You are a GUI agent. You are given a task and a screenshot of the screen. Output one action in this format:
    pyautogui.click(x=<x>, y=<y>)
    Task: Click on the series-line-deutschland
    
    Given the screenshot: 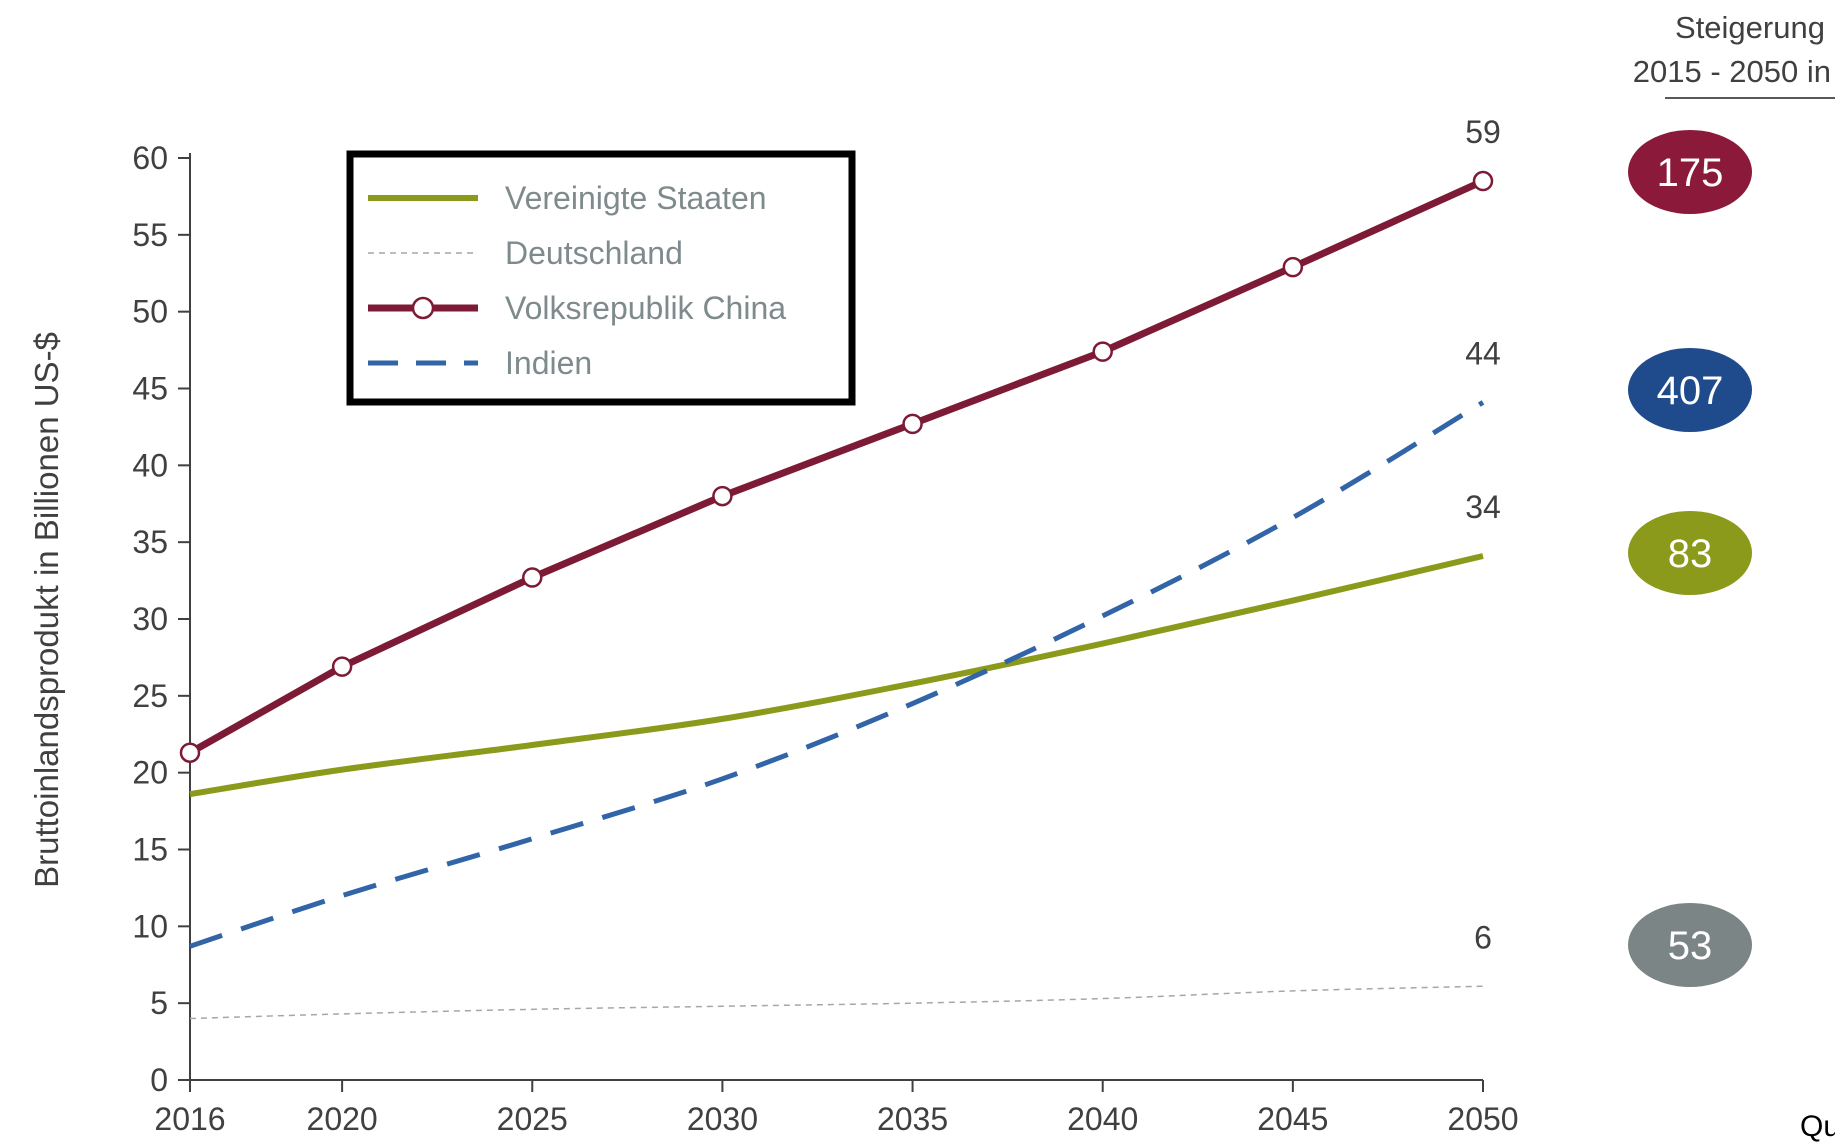 What is the action you would take?
    pyautogui.click(x=836, y=1002)
    